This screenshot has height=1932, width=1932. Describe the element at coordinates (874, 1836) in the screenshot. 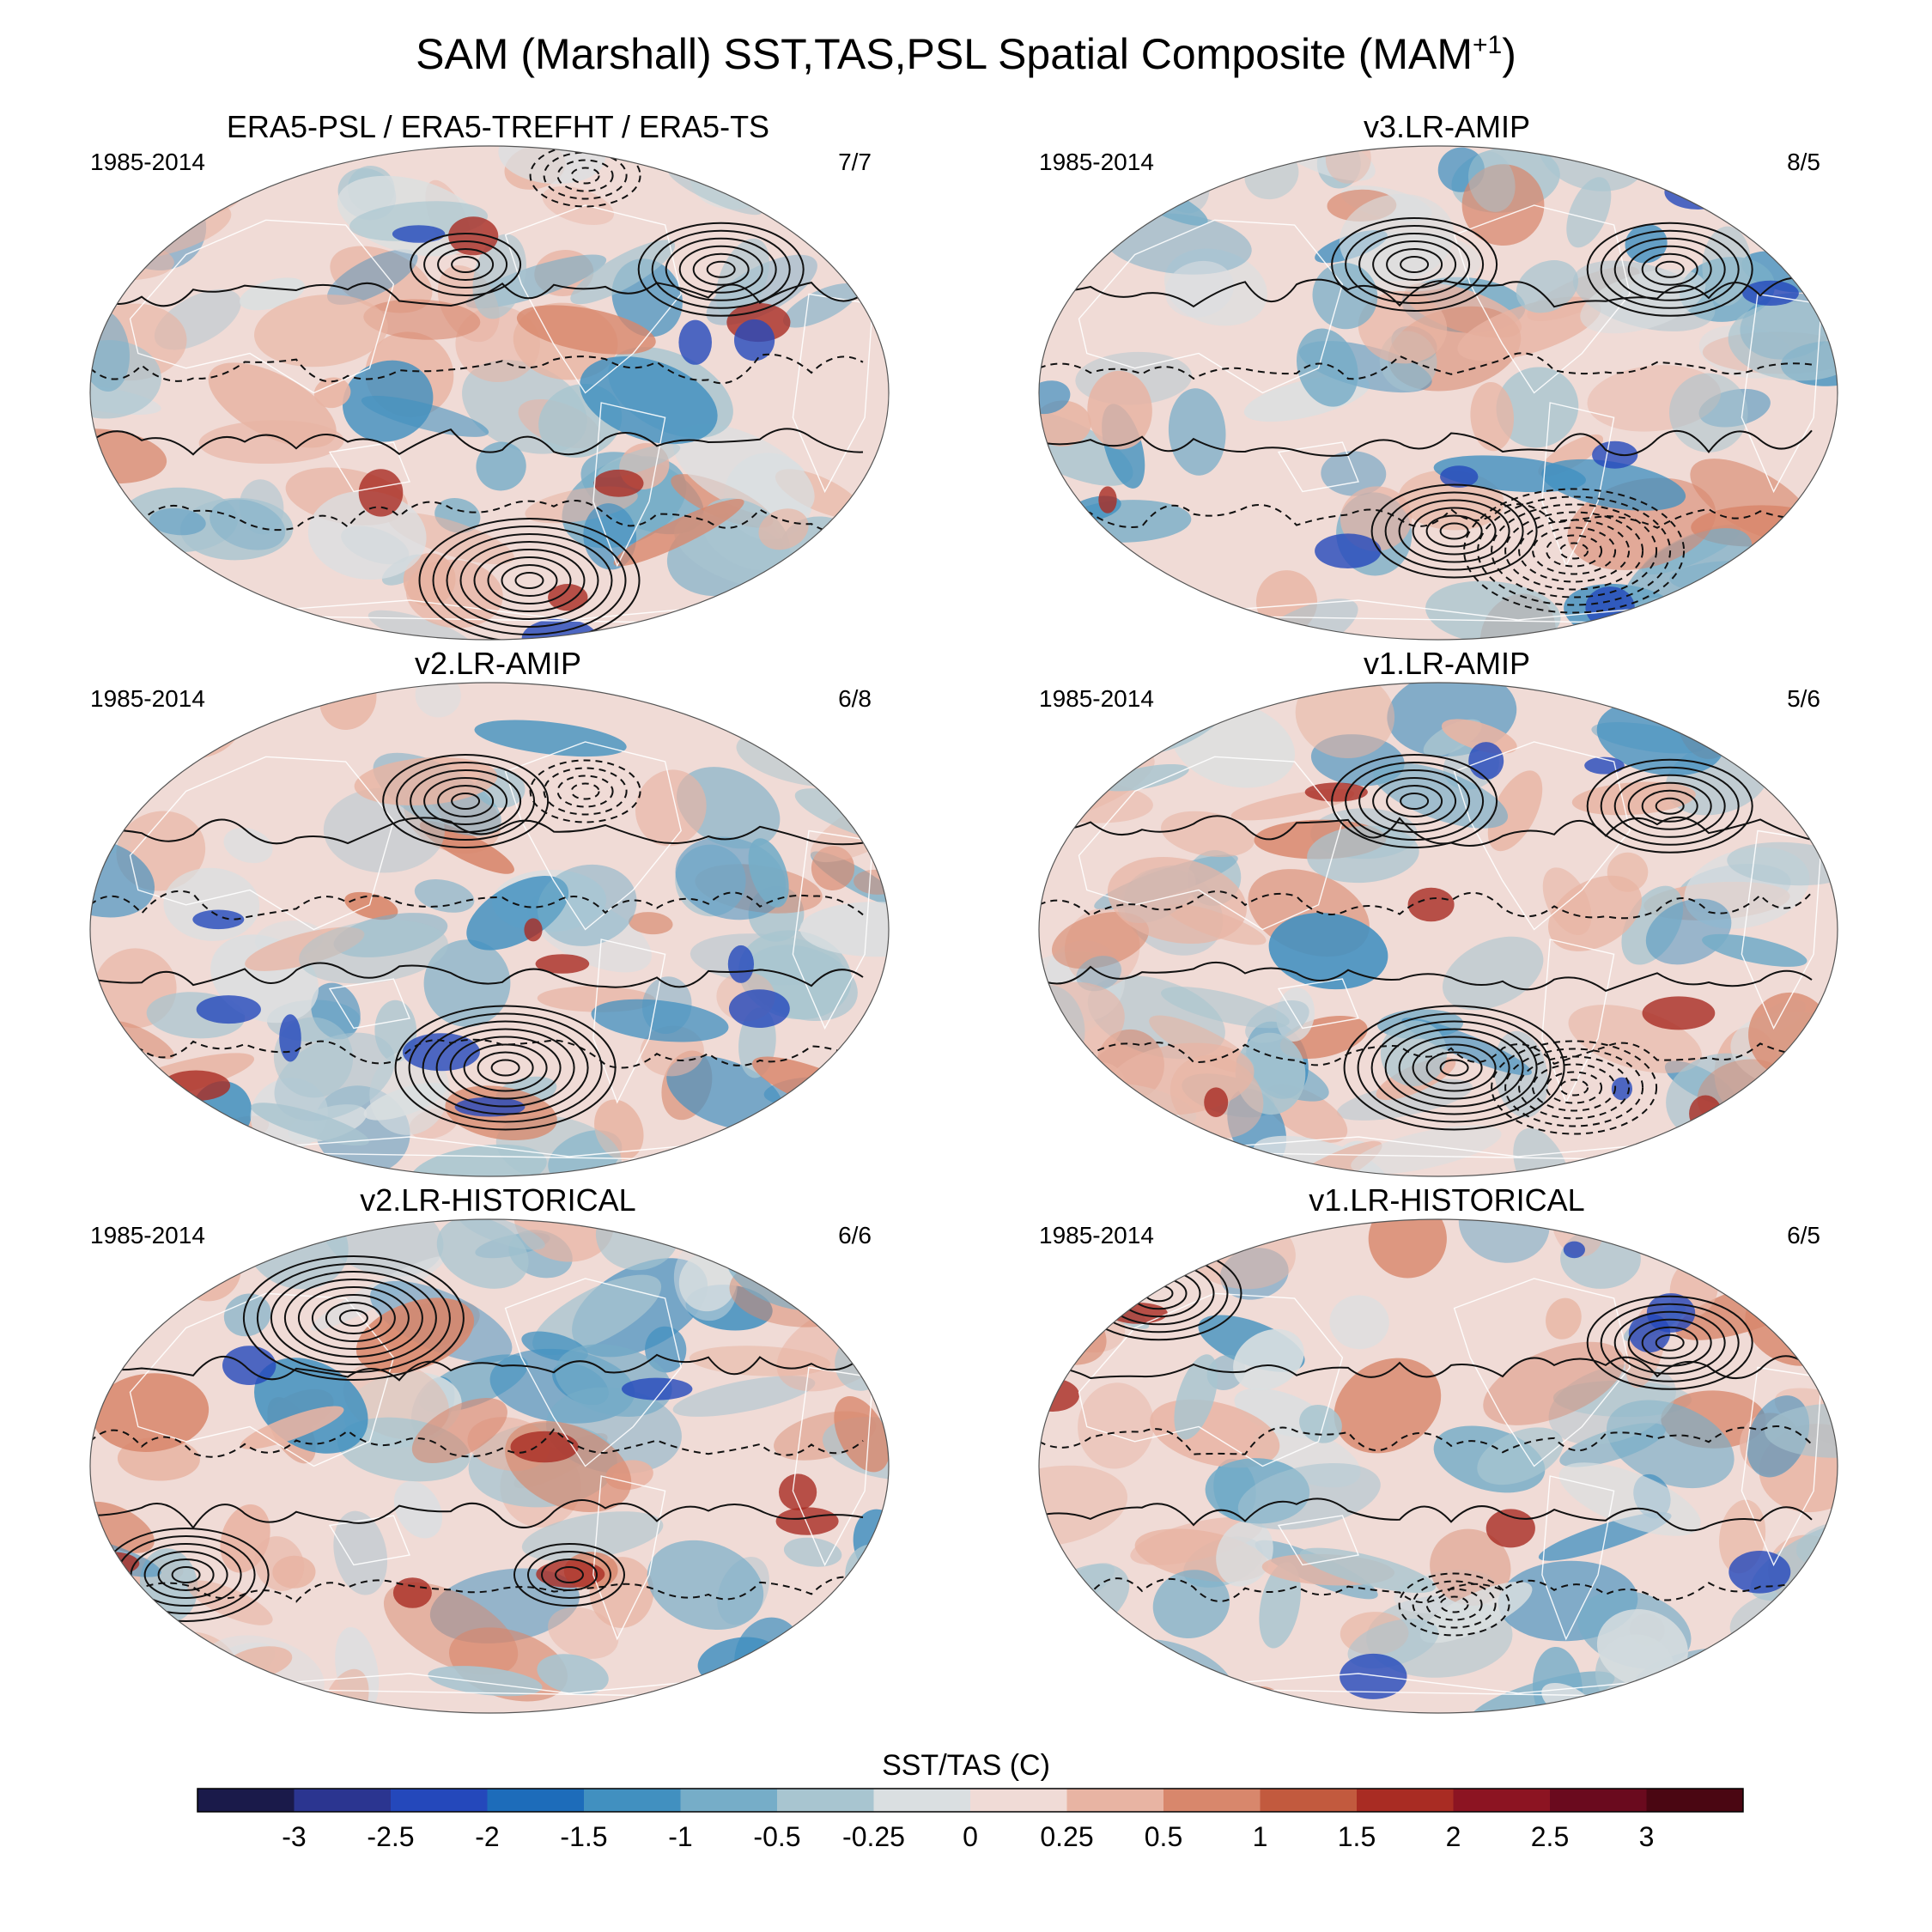

I see `colorbar-tick-label: -0.25` at that location.